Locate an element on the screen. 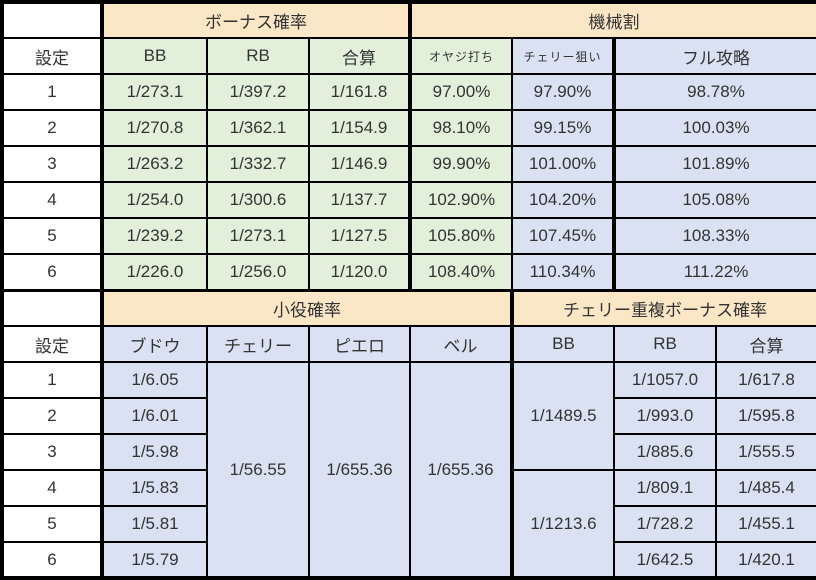 The image size is (816, 580). cell-gassan: 1/154.9 is located at coordinates (359, 128).